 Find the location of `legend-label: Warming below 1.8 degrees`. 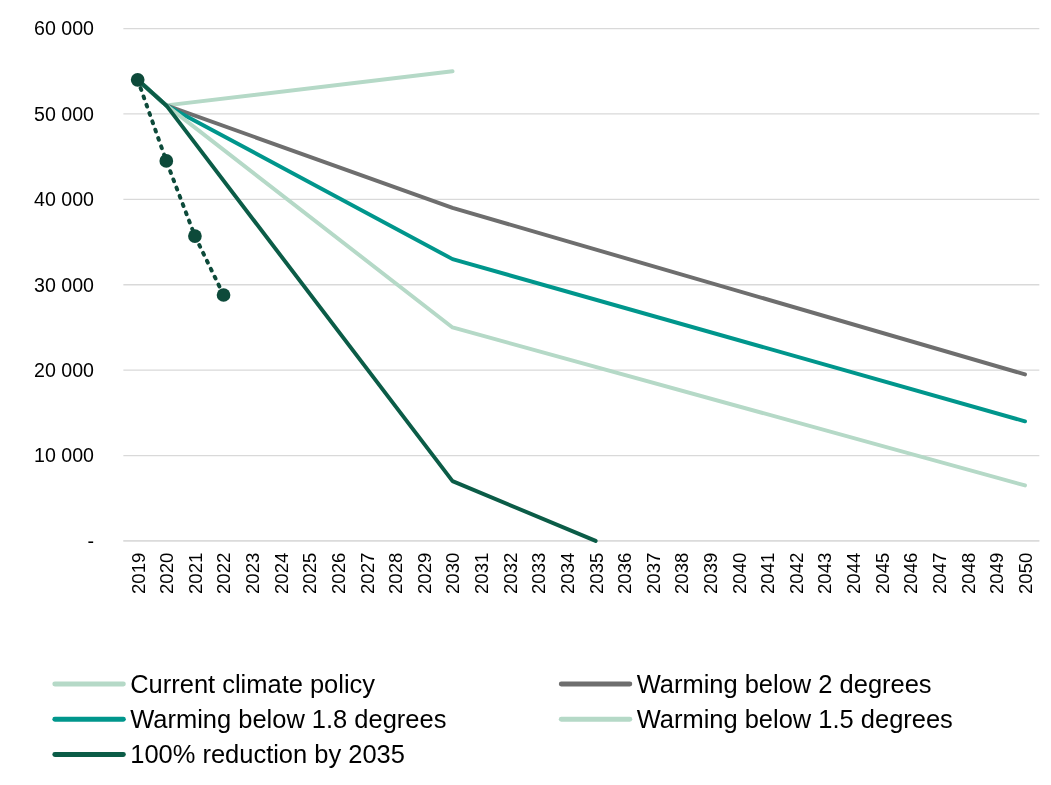

legend-label: Warming below 1.8 degrees is located at coordinates (288, 719).